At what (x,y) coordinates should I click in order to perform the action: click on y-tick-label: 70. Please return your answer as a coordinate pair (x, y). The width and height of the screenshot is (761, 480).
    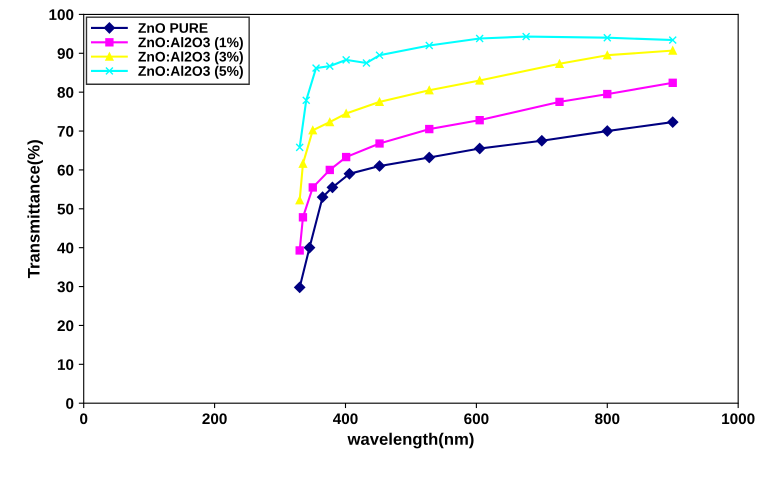
    Looking at the image, I should click on (66, 131).